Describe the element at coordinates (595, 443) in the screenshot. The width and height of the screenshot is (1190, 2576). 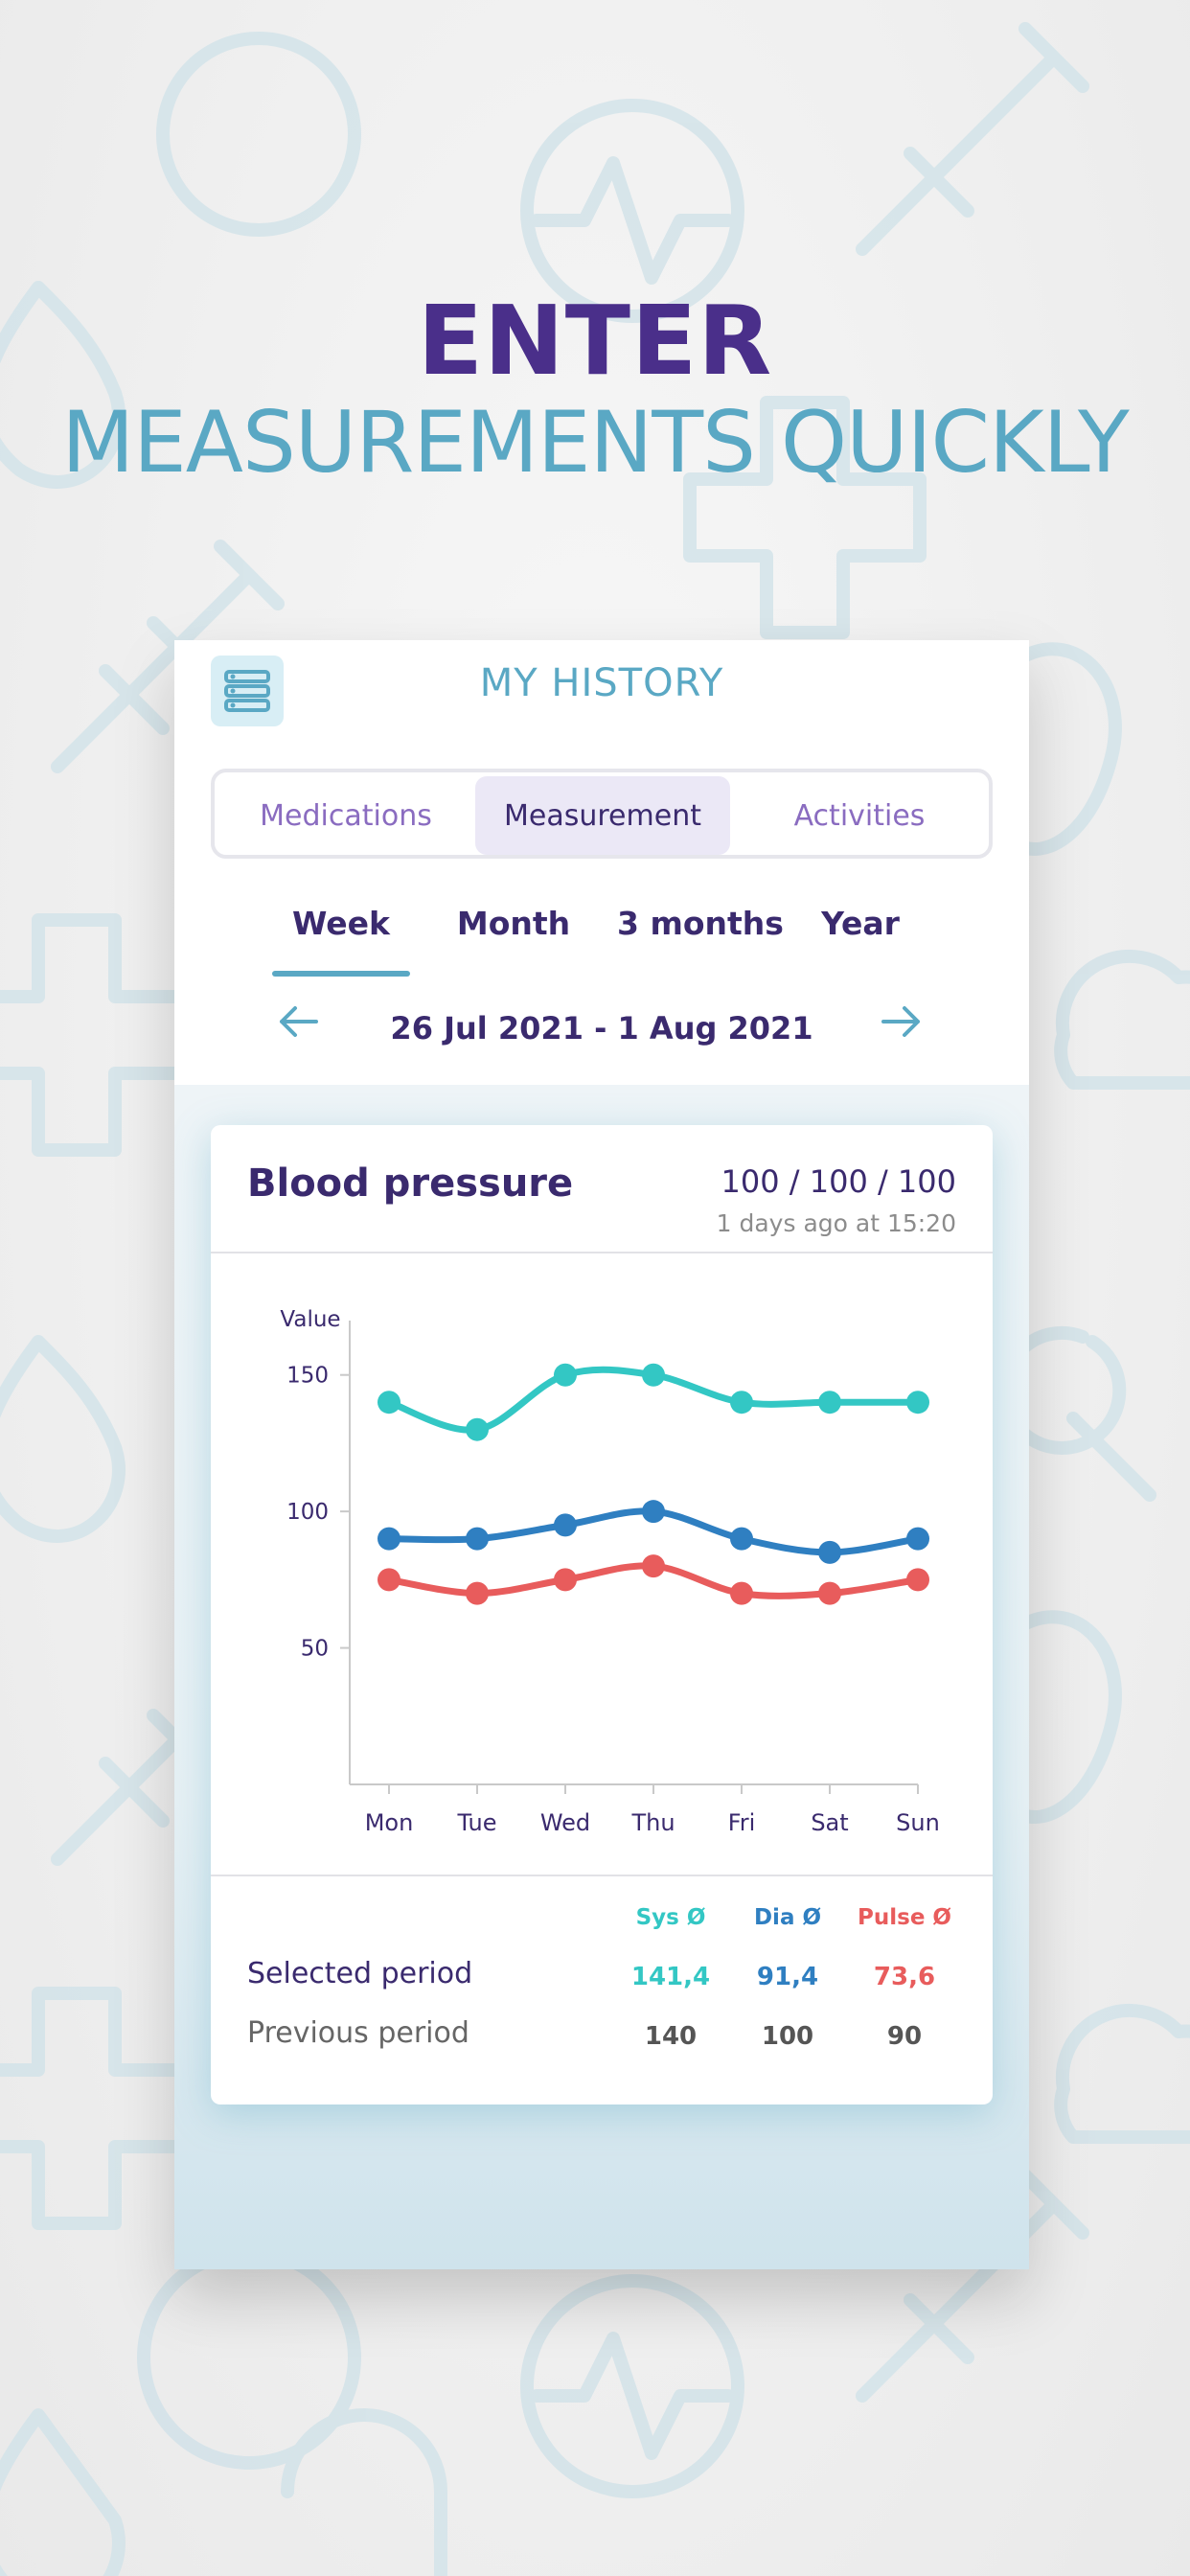
I see `headline-line2: MEASUREMENTS QUICKLY` at that location.